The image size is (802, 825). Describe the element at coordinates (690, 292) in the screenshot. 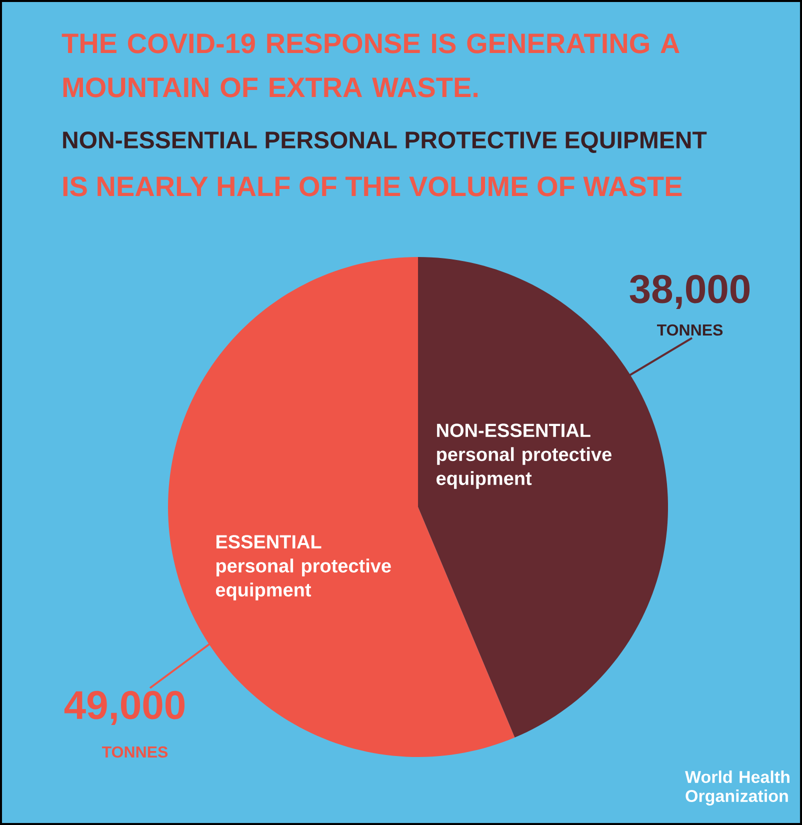

I see `data-label: 38,000` at that location.